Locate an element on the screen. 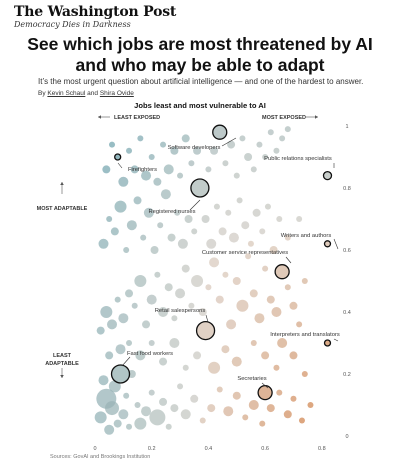  data-label: Public relations specialists is located at coordinates (298, 159).